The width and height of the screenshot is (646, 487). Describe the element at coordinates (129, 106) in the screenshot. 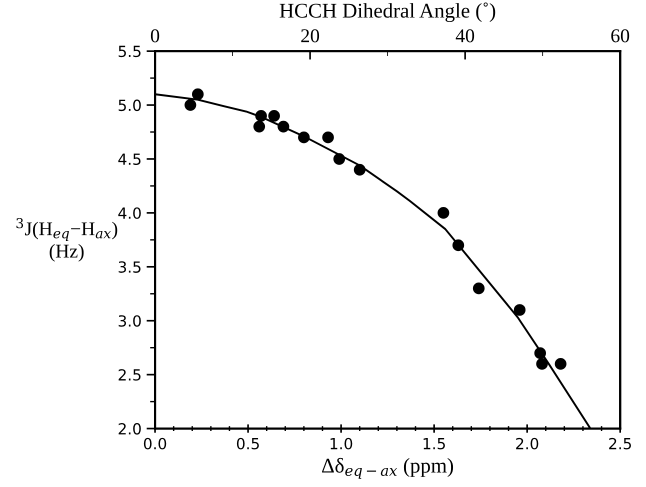

I see `y-tick-label: 5.0` at that location.